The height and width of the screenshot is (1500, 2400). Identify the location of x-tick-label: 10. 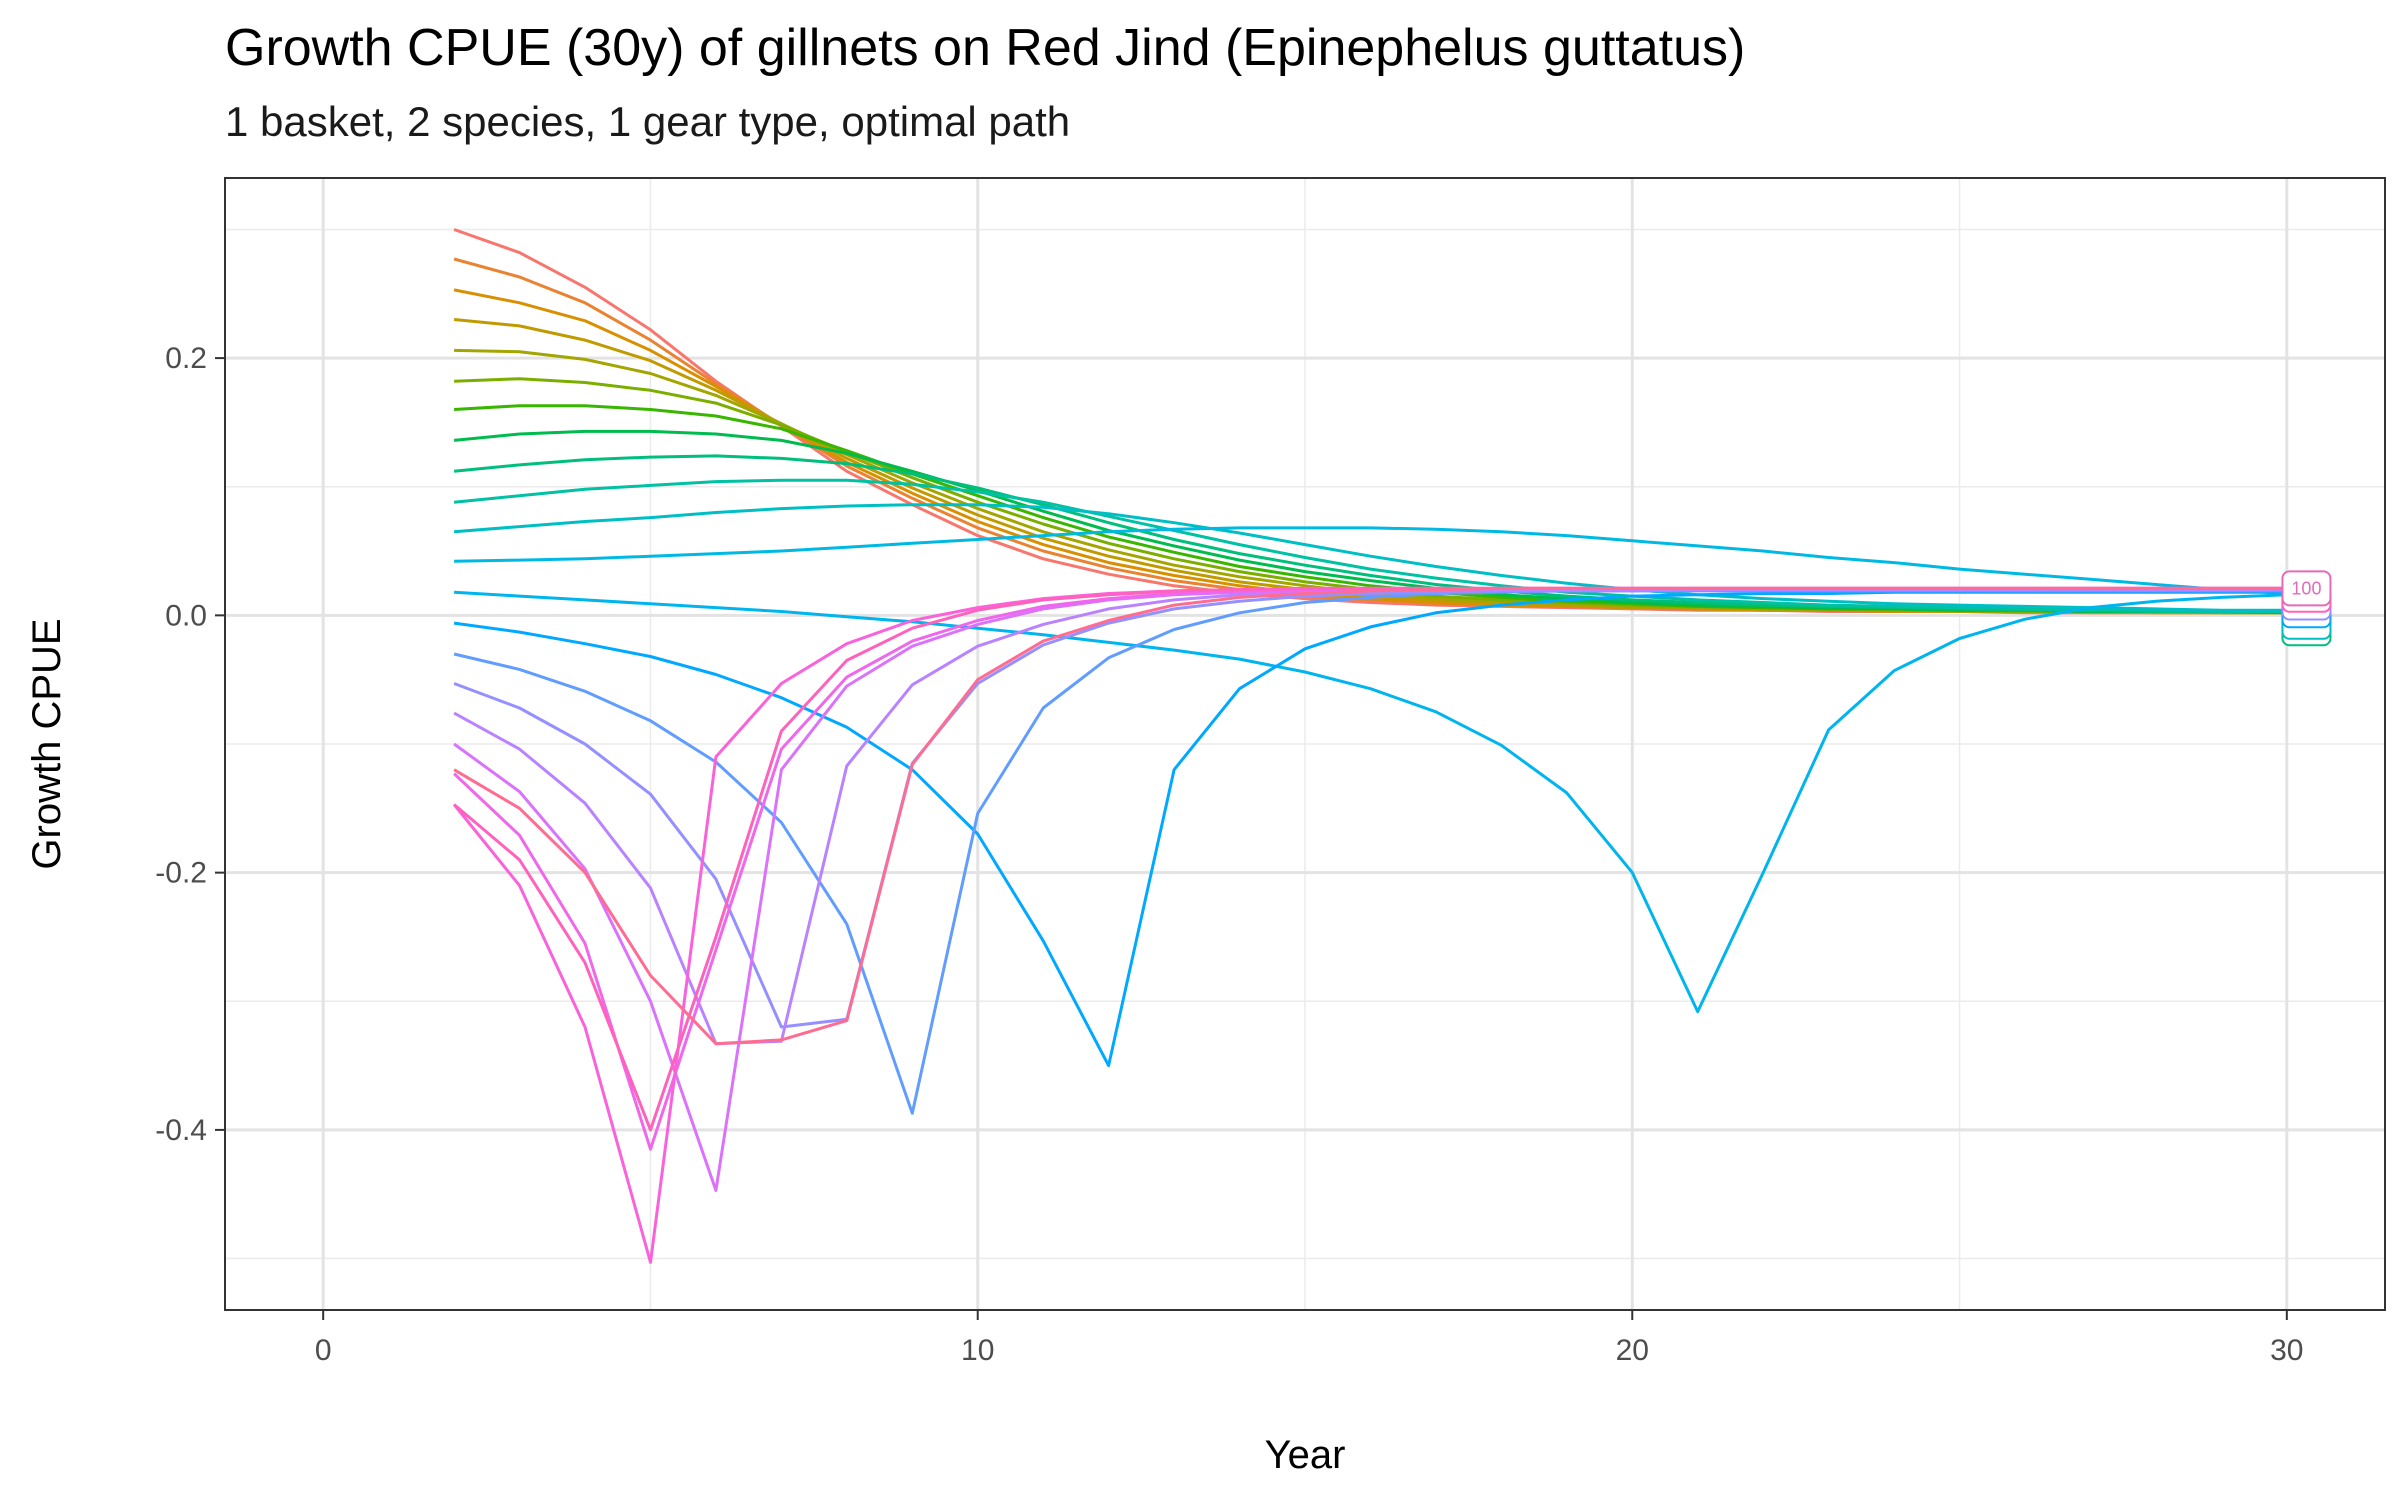
(977, 1350).